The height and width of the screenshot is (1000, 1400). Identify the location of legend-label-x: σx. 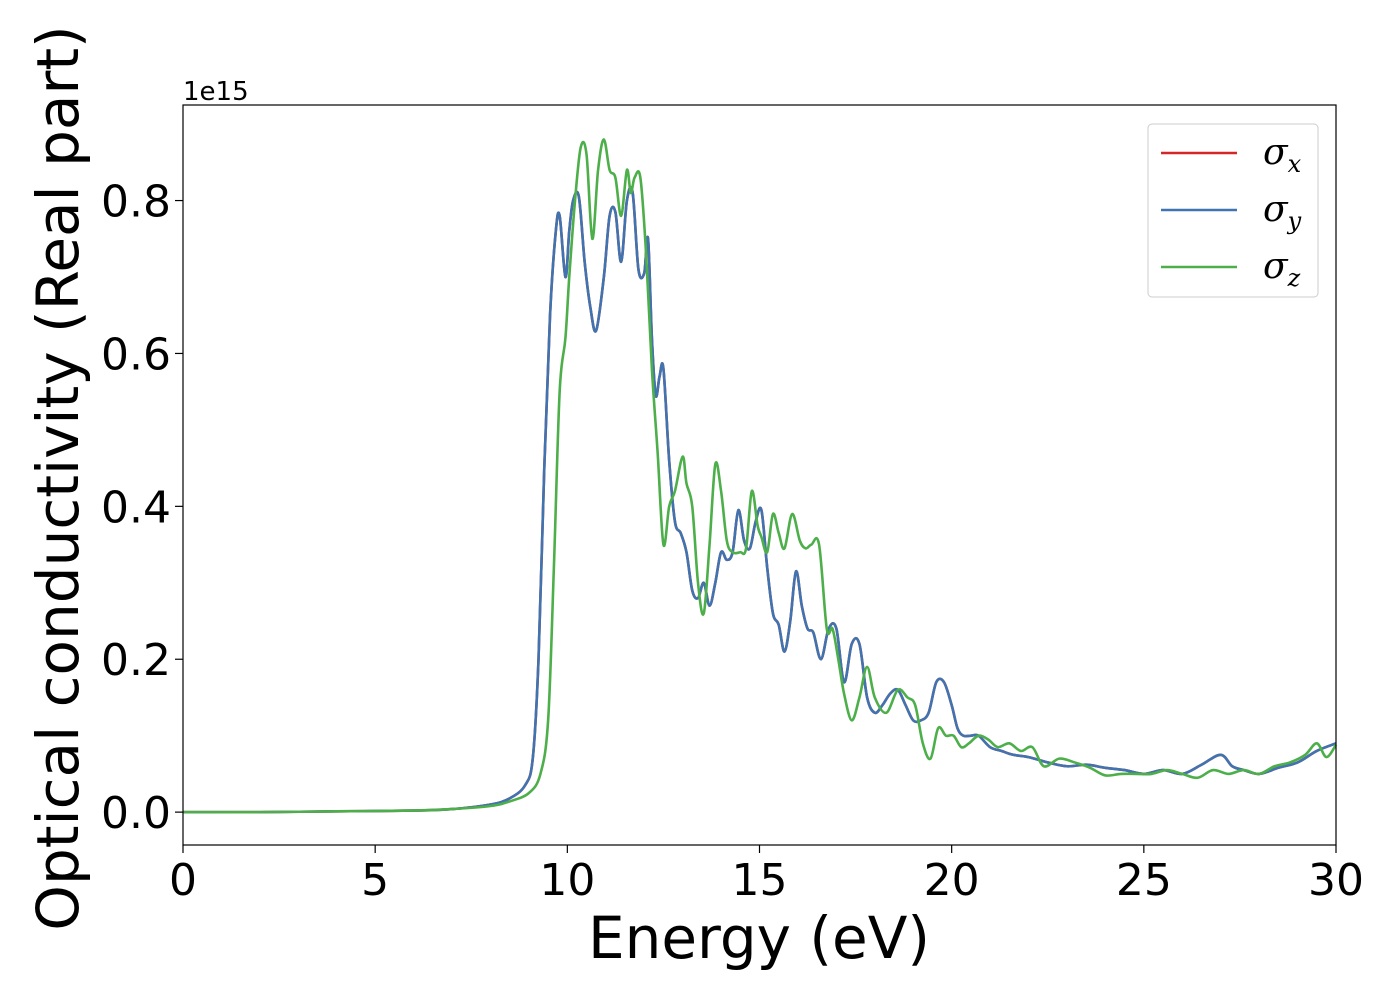
(1282, 155).